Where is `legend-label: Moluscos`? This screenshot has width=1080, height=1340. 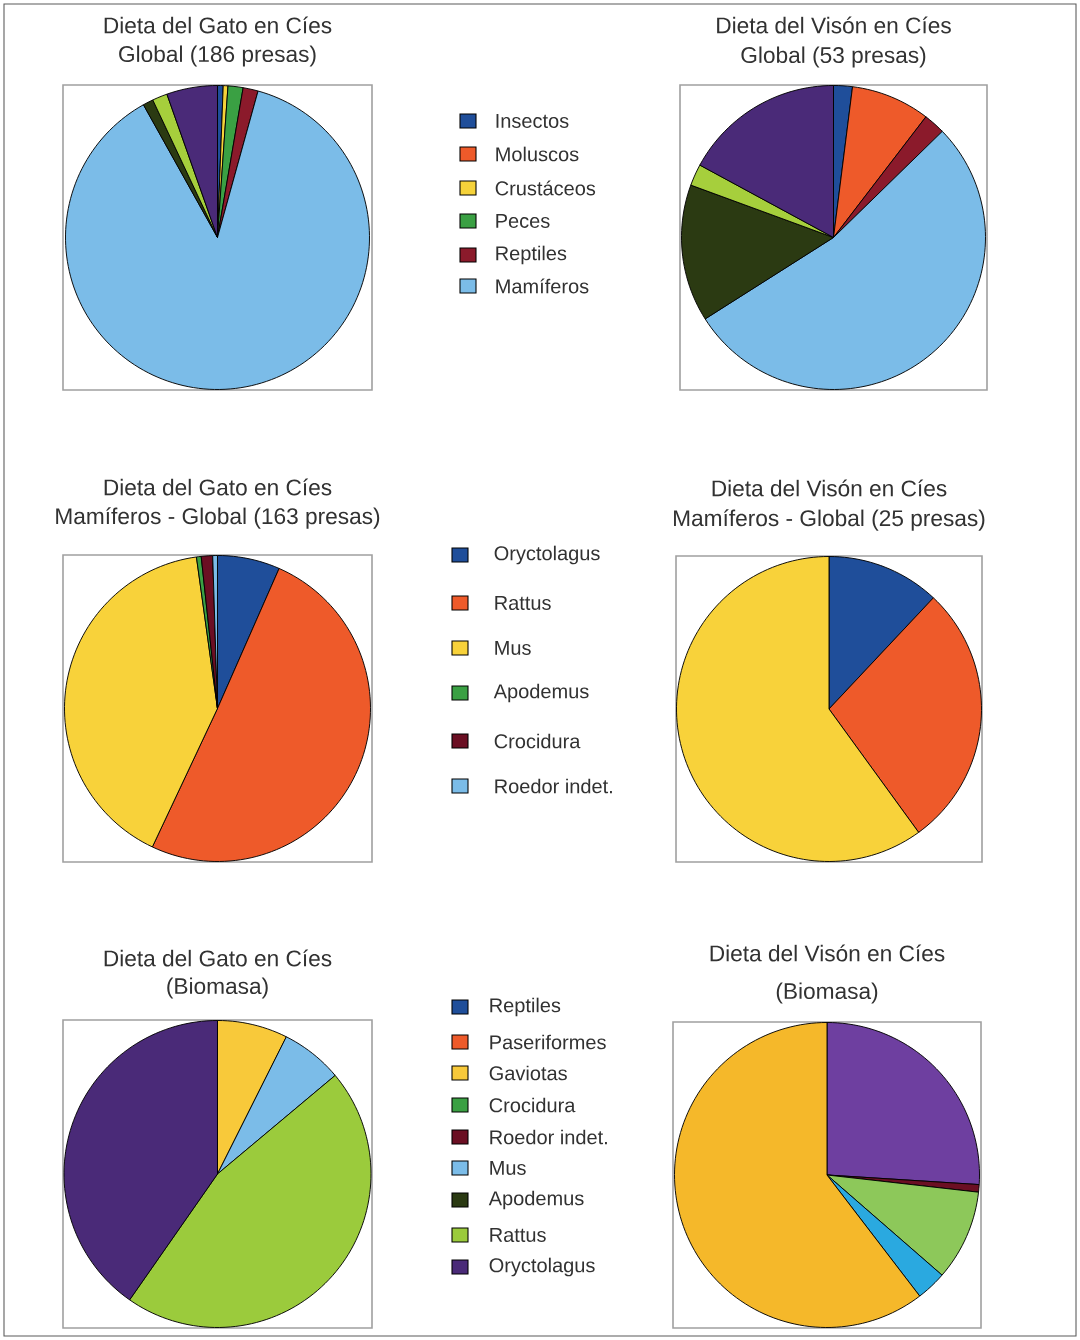 legend-label: Moluscos is located at coordinates (537, 154).